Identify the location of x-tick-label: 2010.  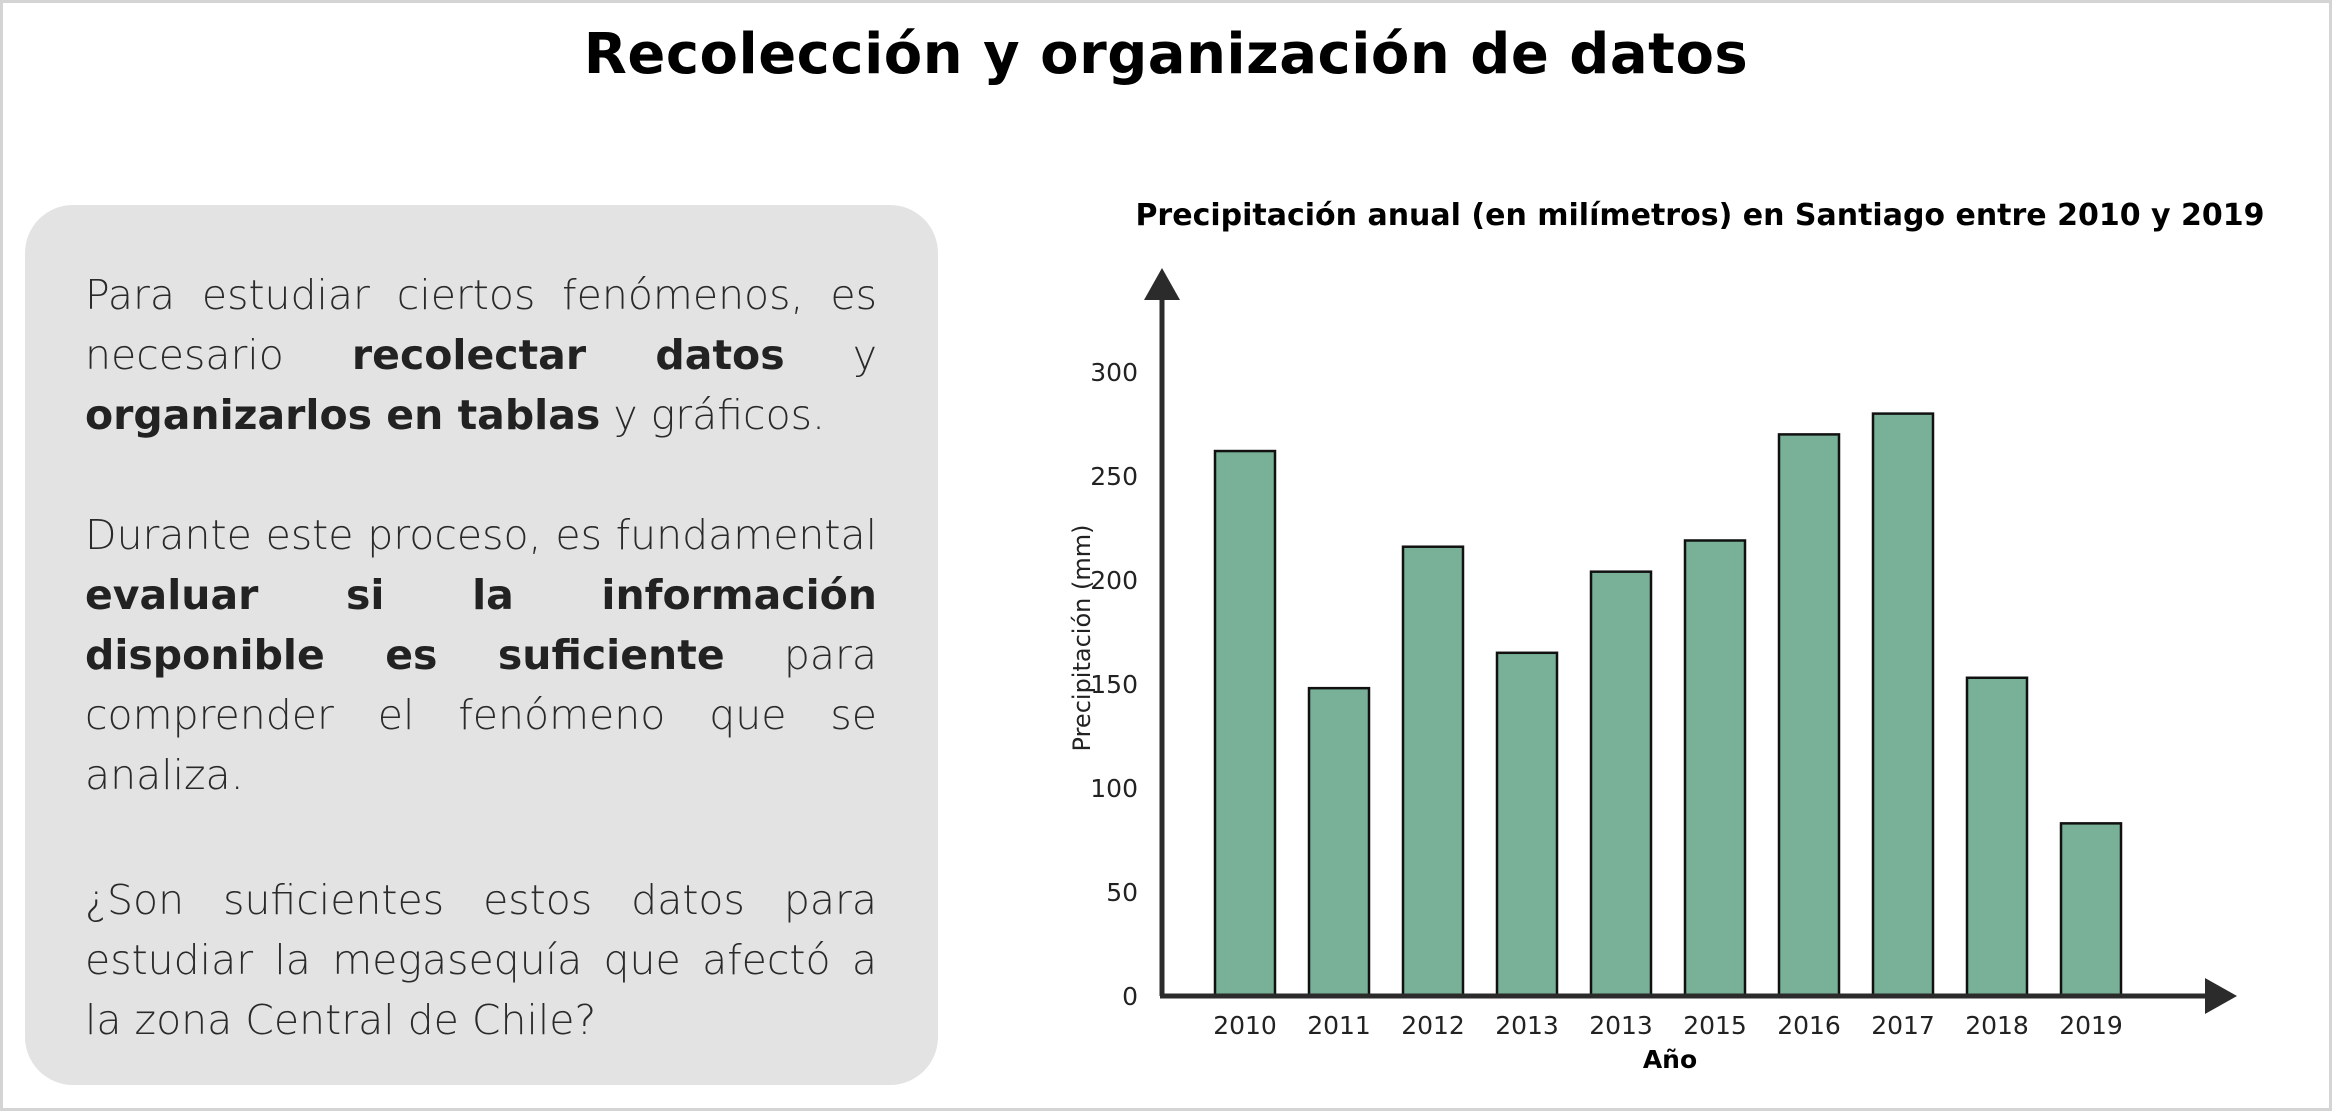
(1245, 1025).